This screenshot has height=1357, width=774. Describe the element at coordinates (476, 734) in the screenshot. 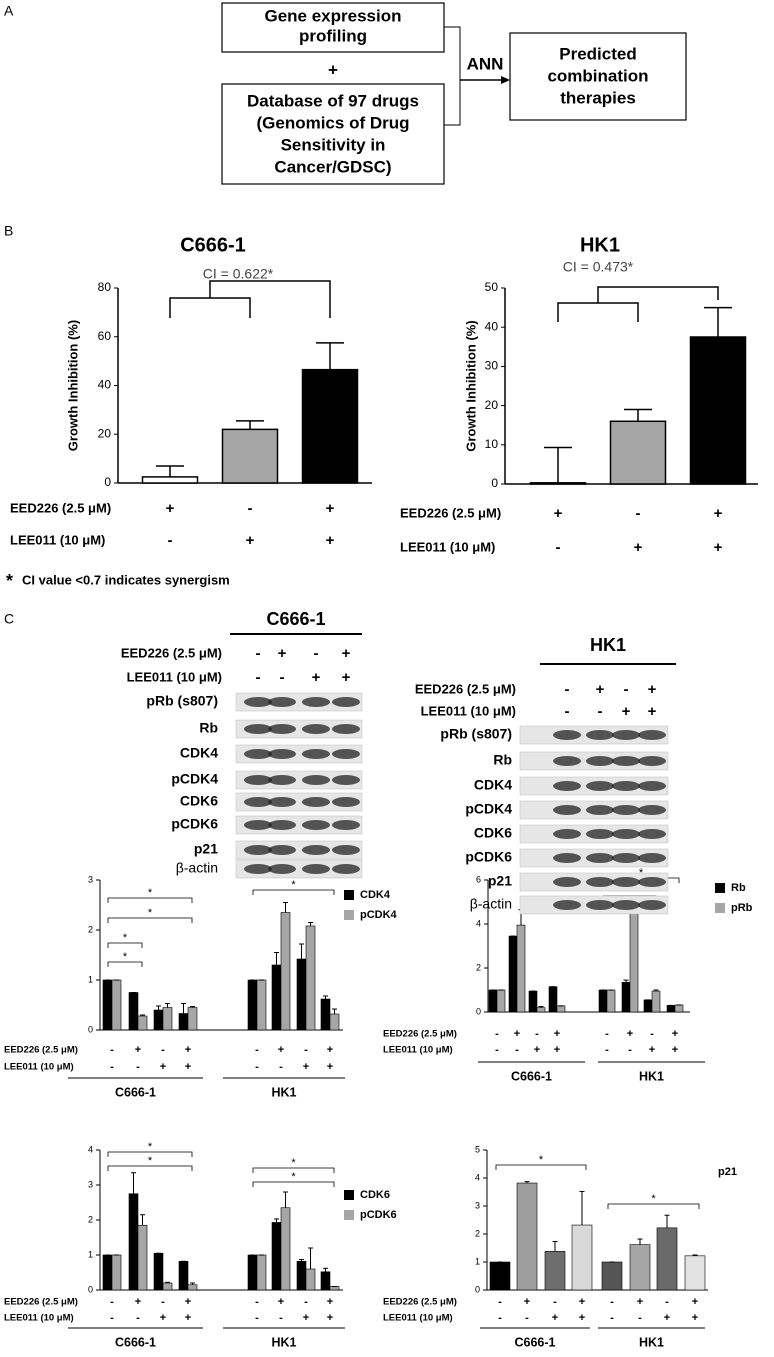

I see `band-label: pRb (s807)` at that location.